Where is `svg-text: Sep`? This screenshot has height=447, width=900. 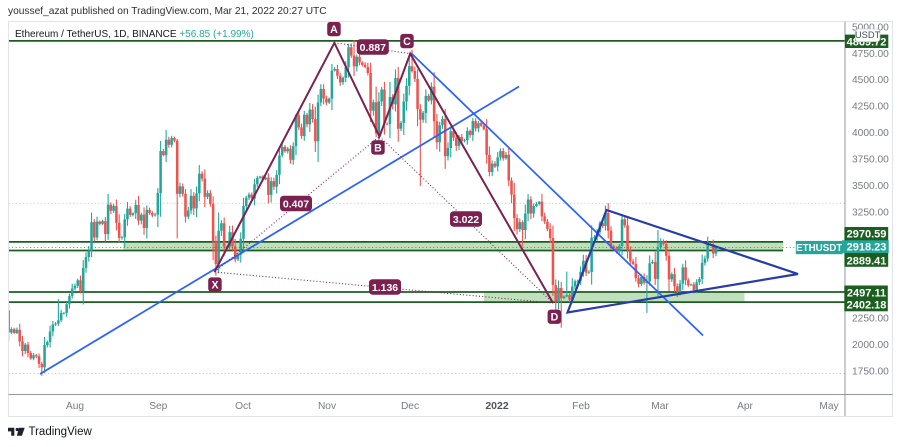 svg-text: Sep is located at coordinates (158, 406).